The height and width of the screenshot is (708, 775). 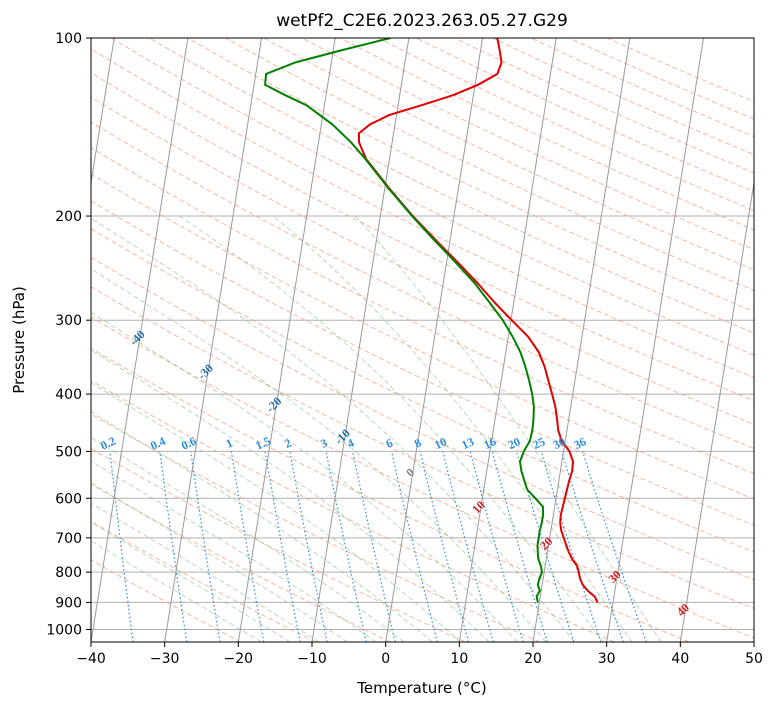 I want to click on y-tick-label: 500, so click(x=68, y=452).